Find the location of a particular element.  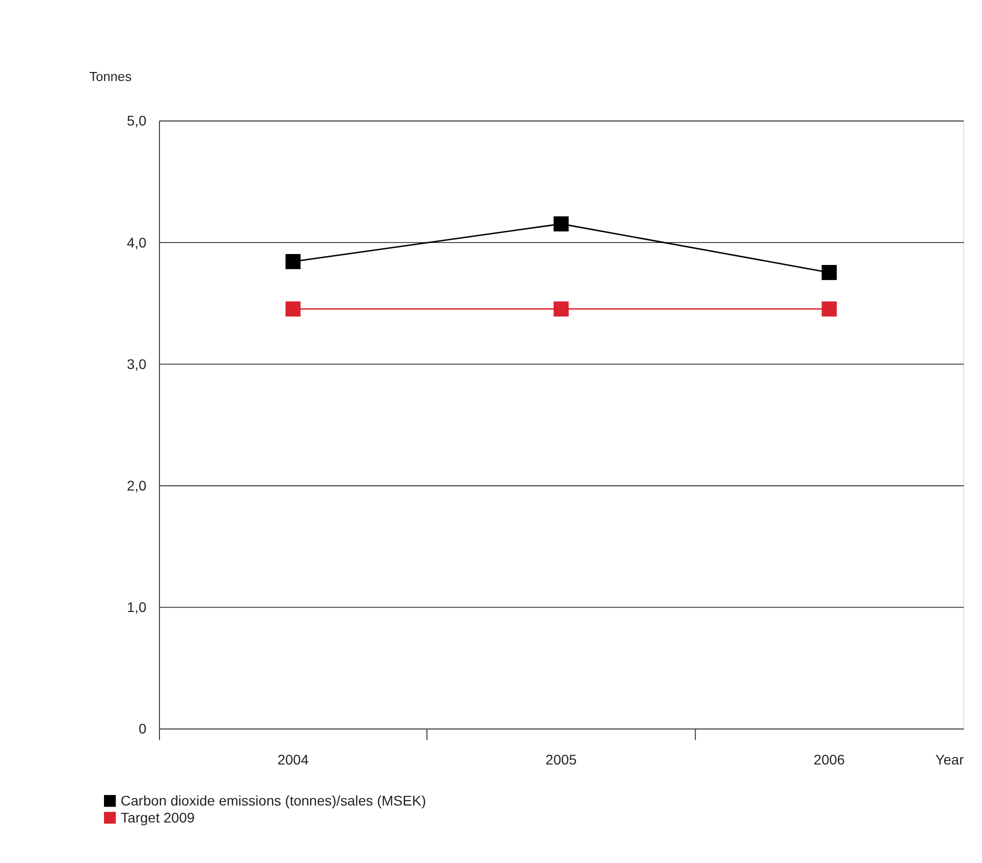

legend-label: Carbon dioxide emissions (tonnes)/sales (MSEK) is located at coordinates (273, 800).